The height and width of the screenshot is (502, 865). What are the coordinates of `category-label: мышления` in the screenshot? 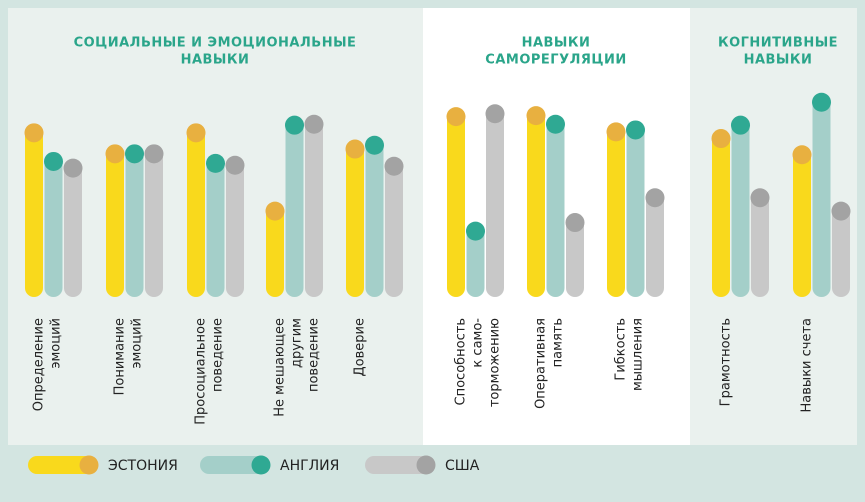 It's located at (638, 354).